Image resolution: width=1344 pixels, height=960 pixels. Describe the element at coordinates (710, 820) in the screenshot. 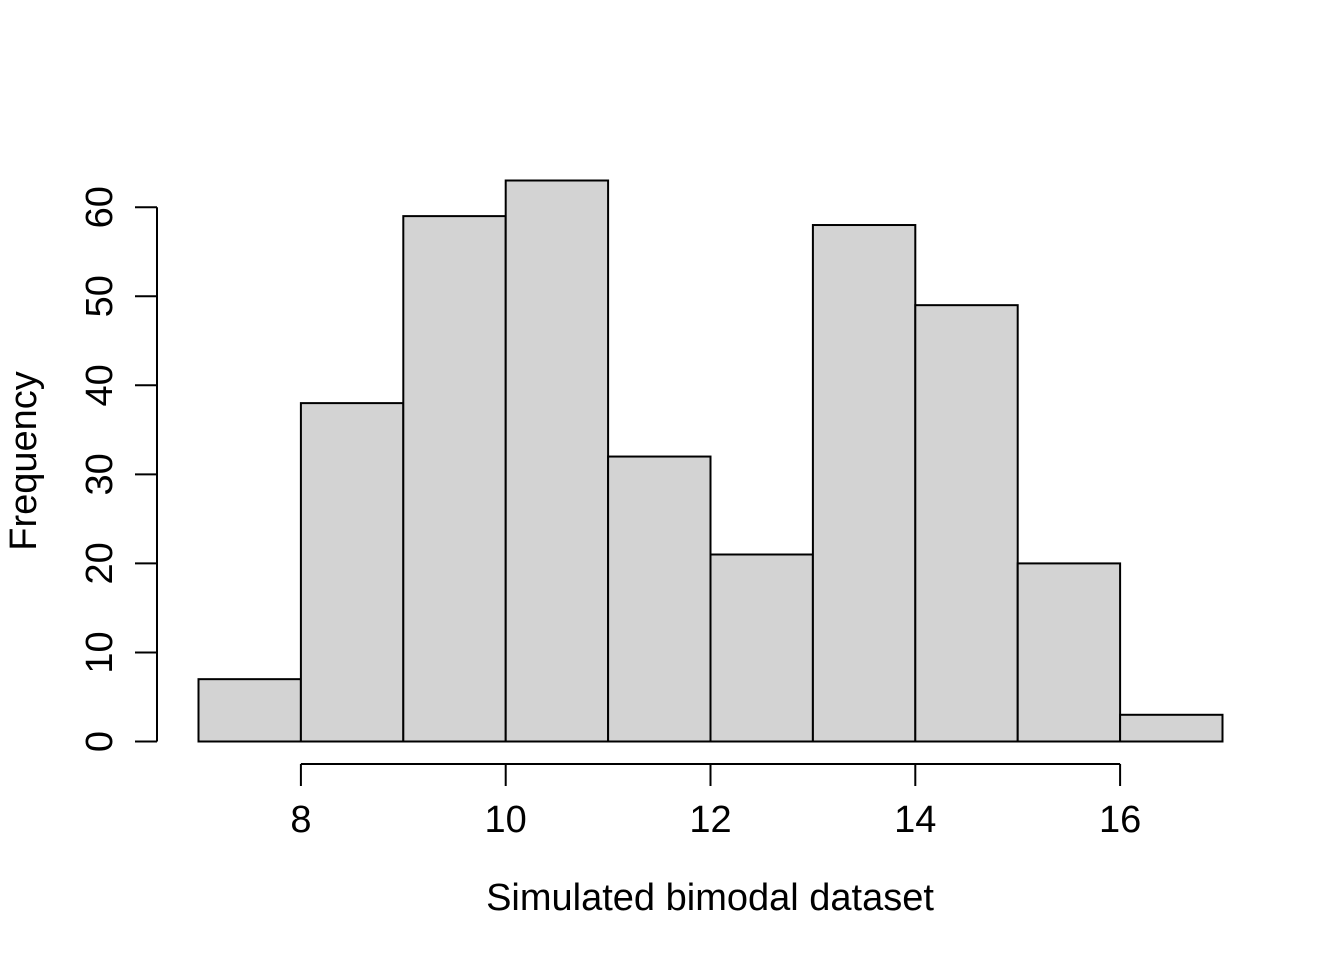

I see `x-tick-label: 12` at that location.